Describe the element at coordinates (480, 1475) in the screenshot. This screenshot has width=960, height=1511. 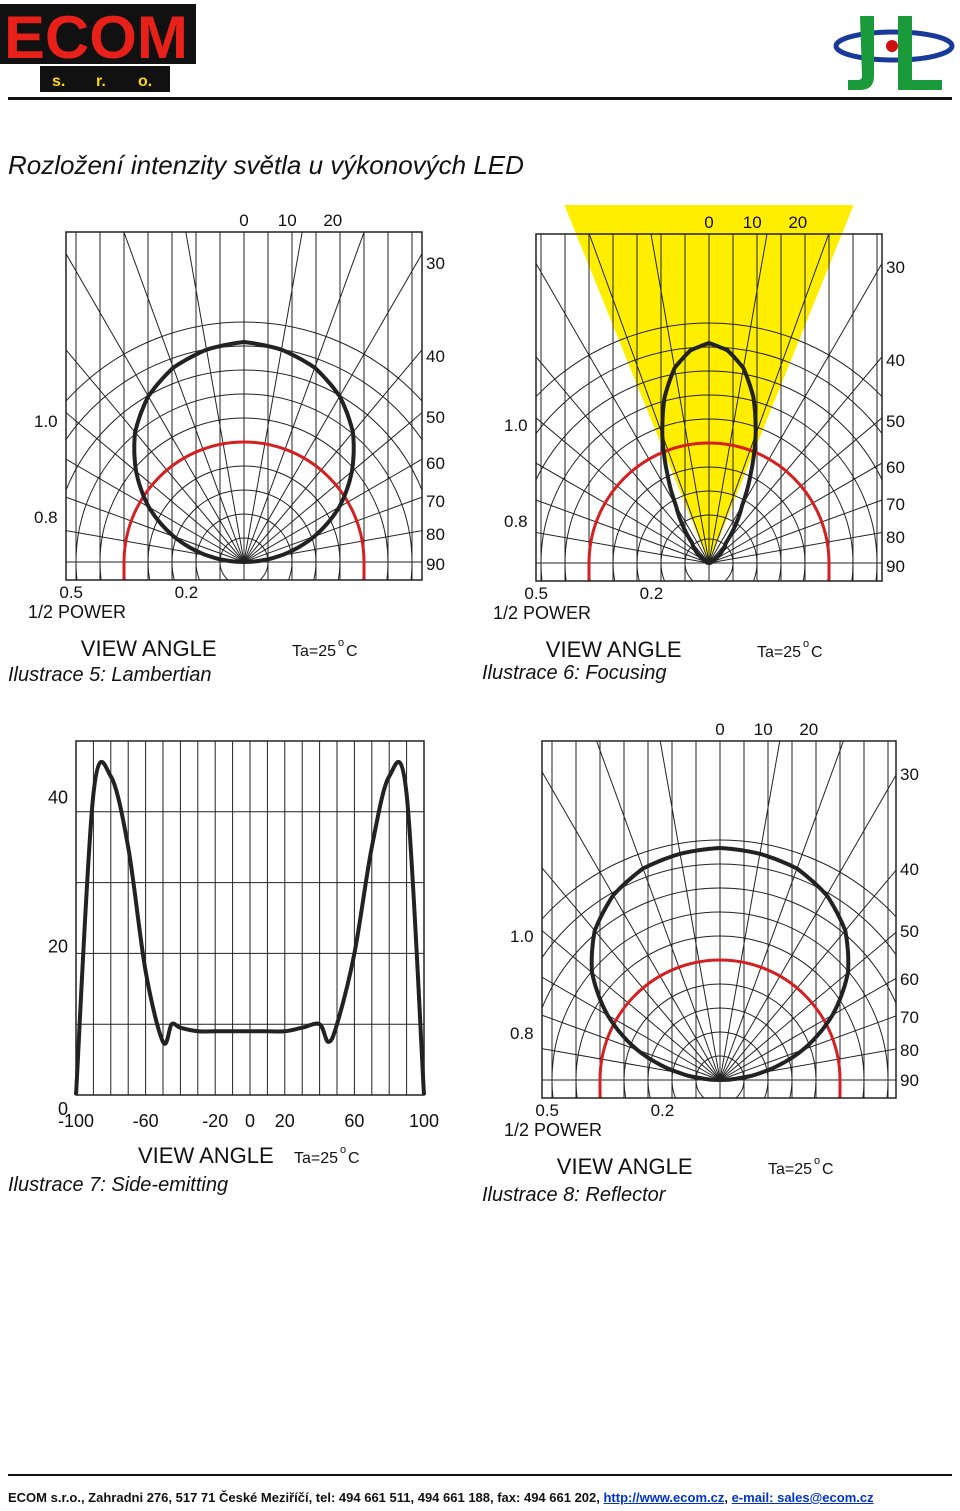
I see `footer-rule` at that location.